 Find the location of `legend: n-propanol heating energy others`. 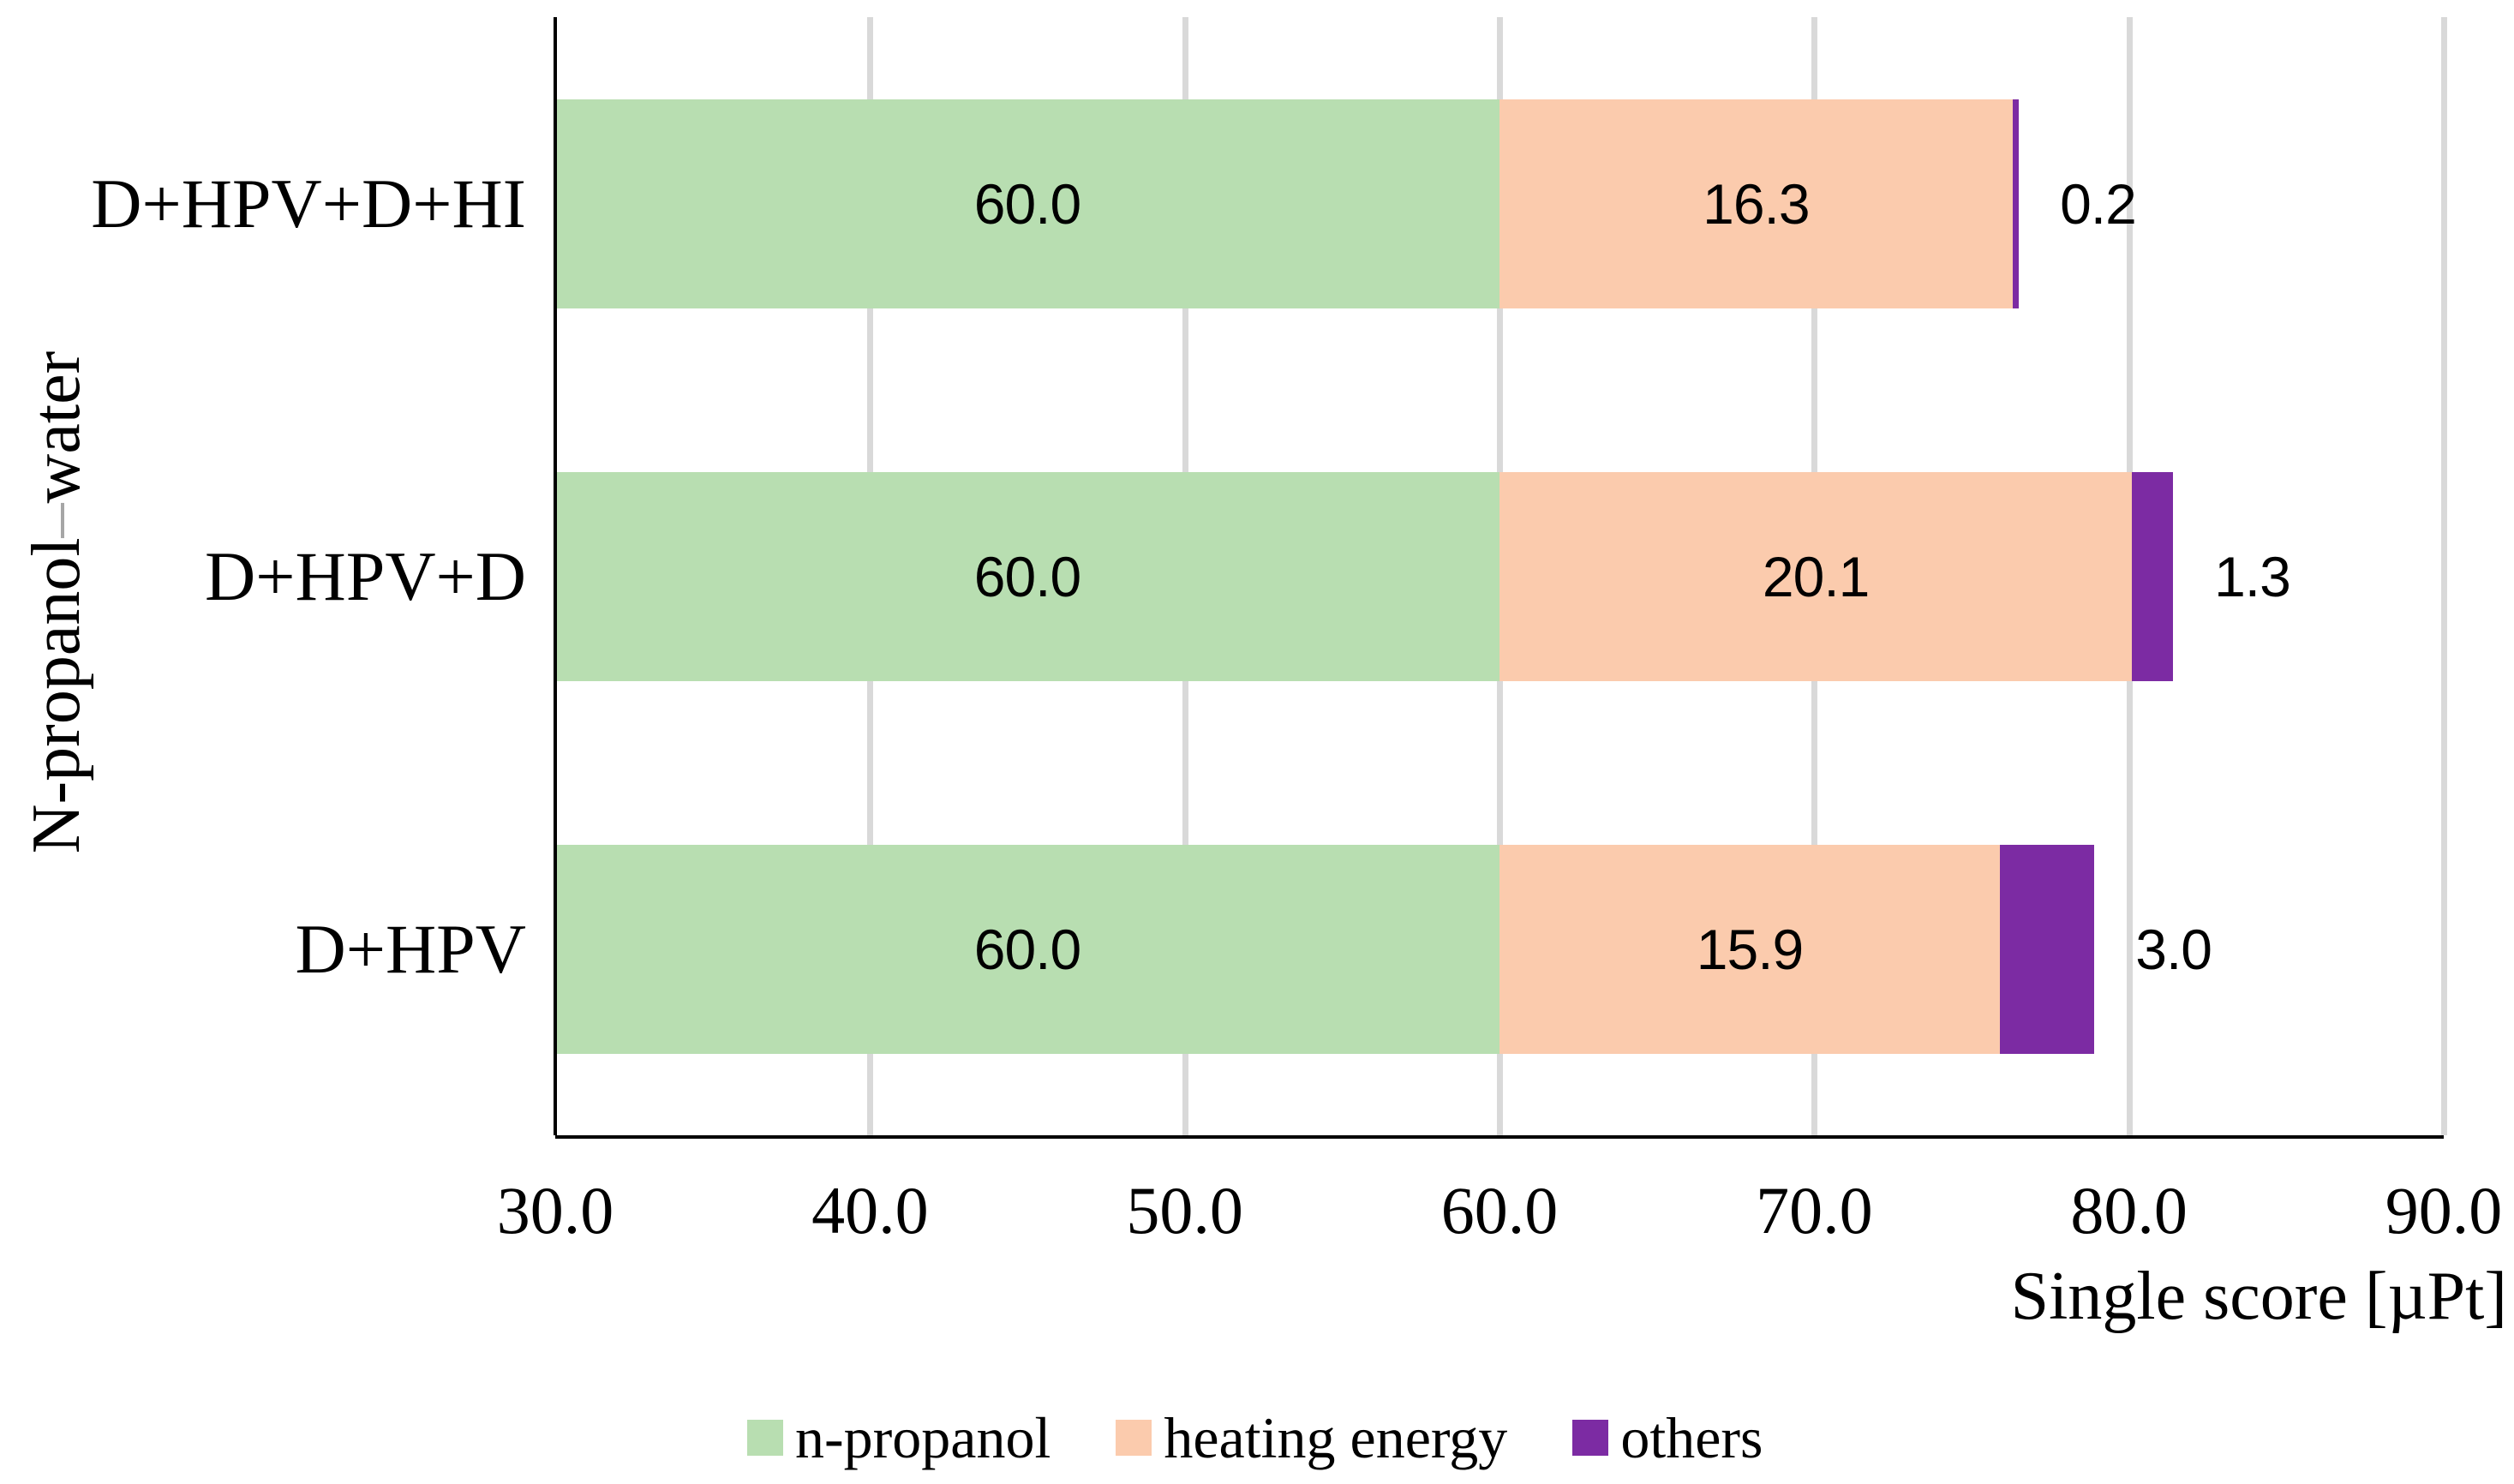

legend: n-propanol heating energy others is located at coordinates (1255, 1438).